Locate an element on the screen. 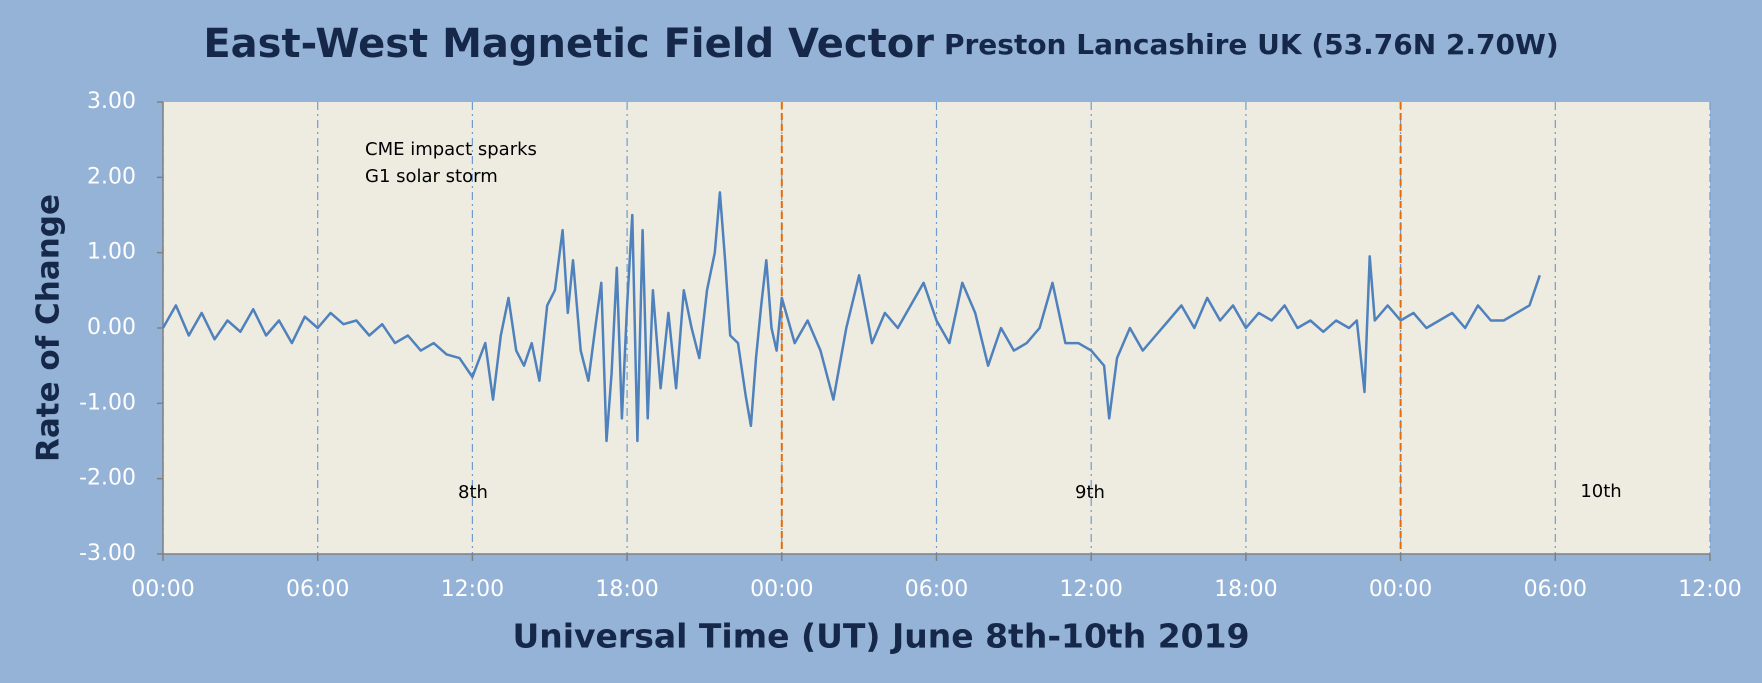 The width and height of the screenshot is (1762, 683). annotation: 10th is located at coordinates (1600, 491).